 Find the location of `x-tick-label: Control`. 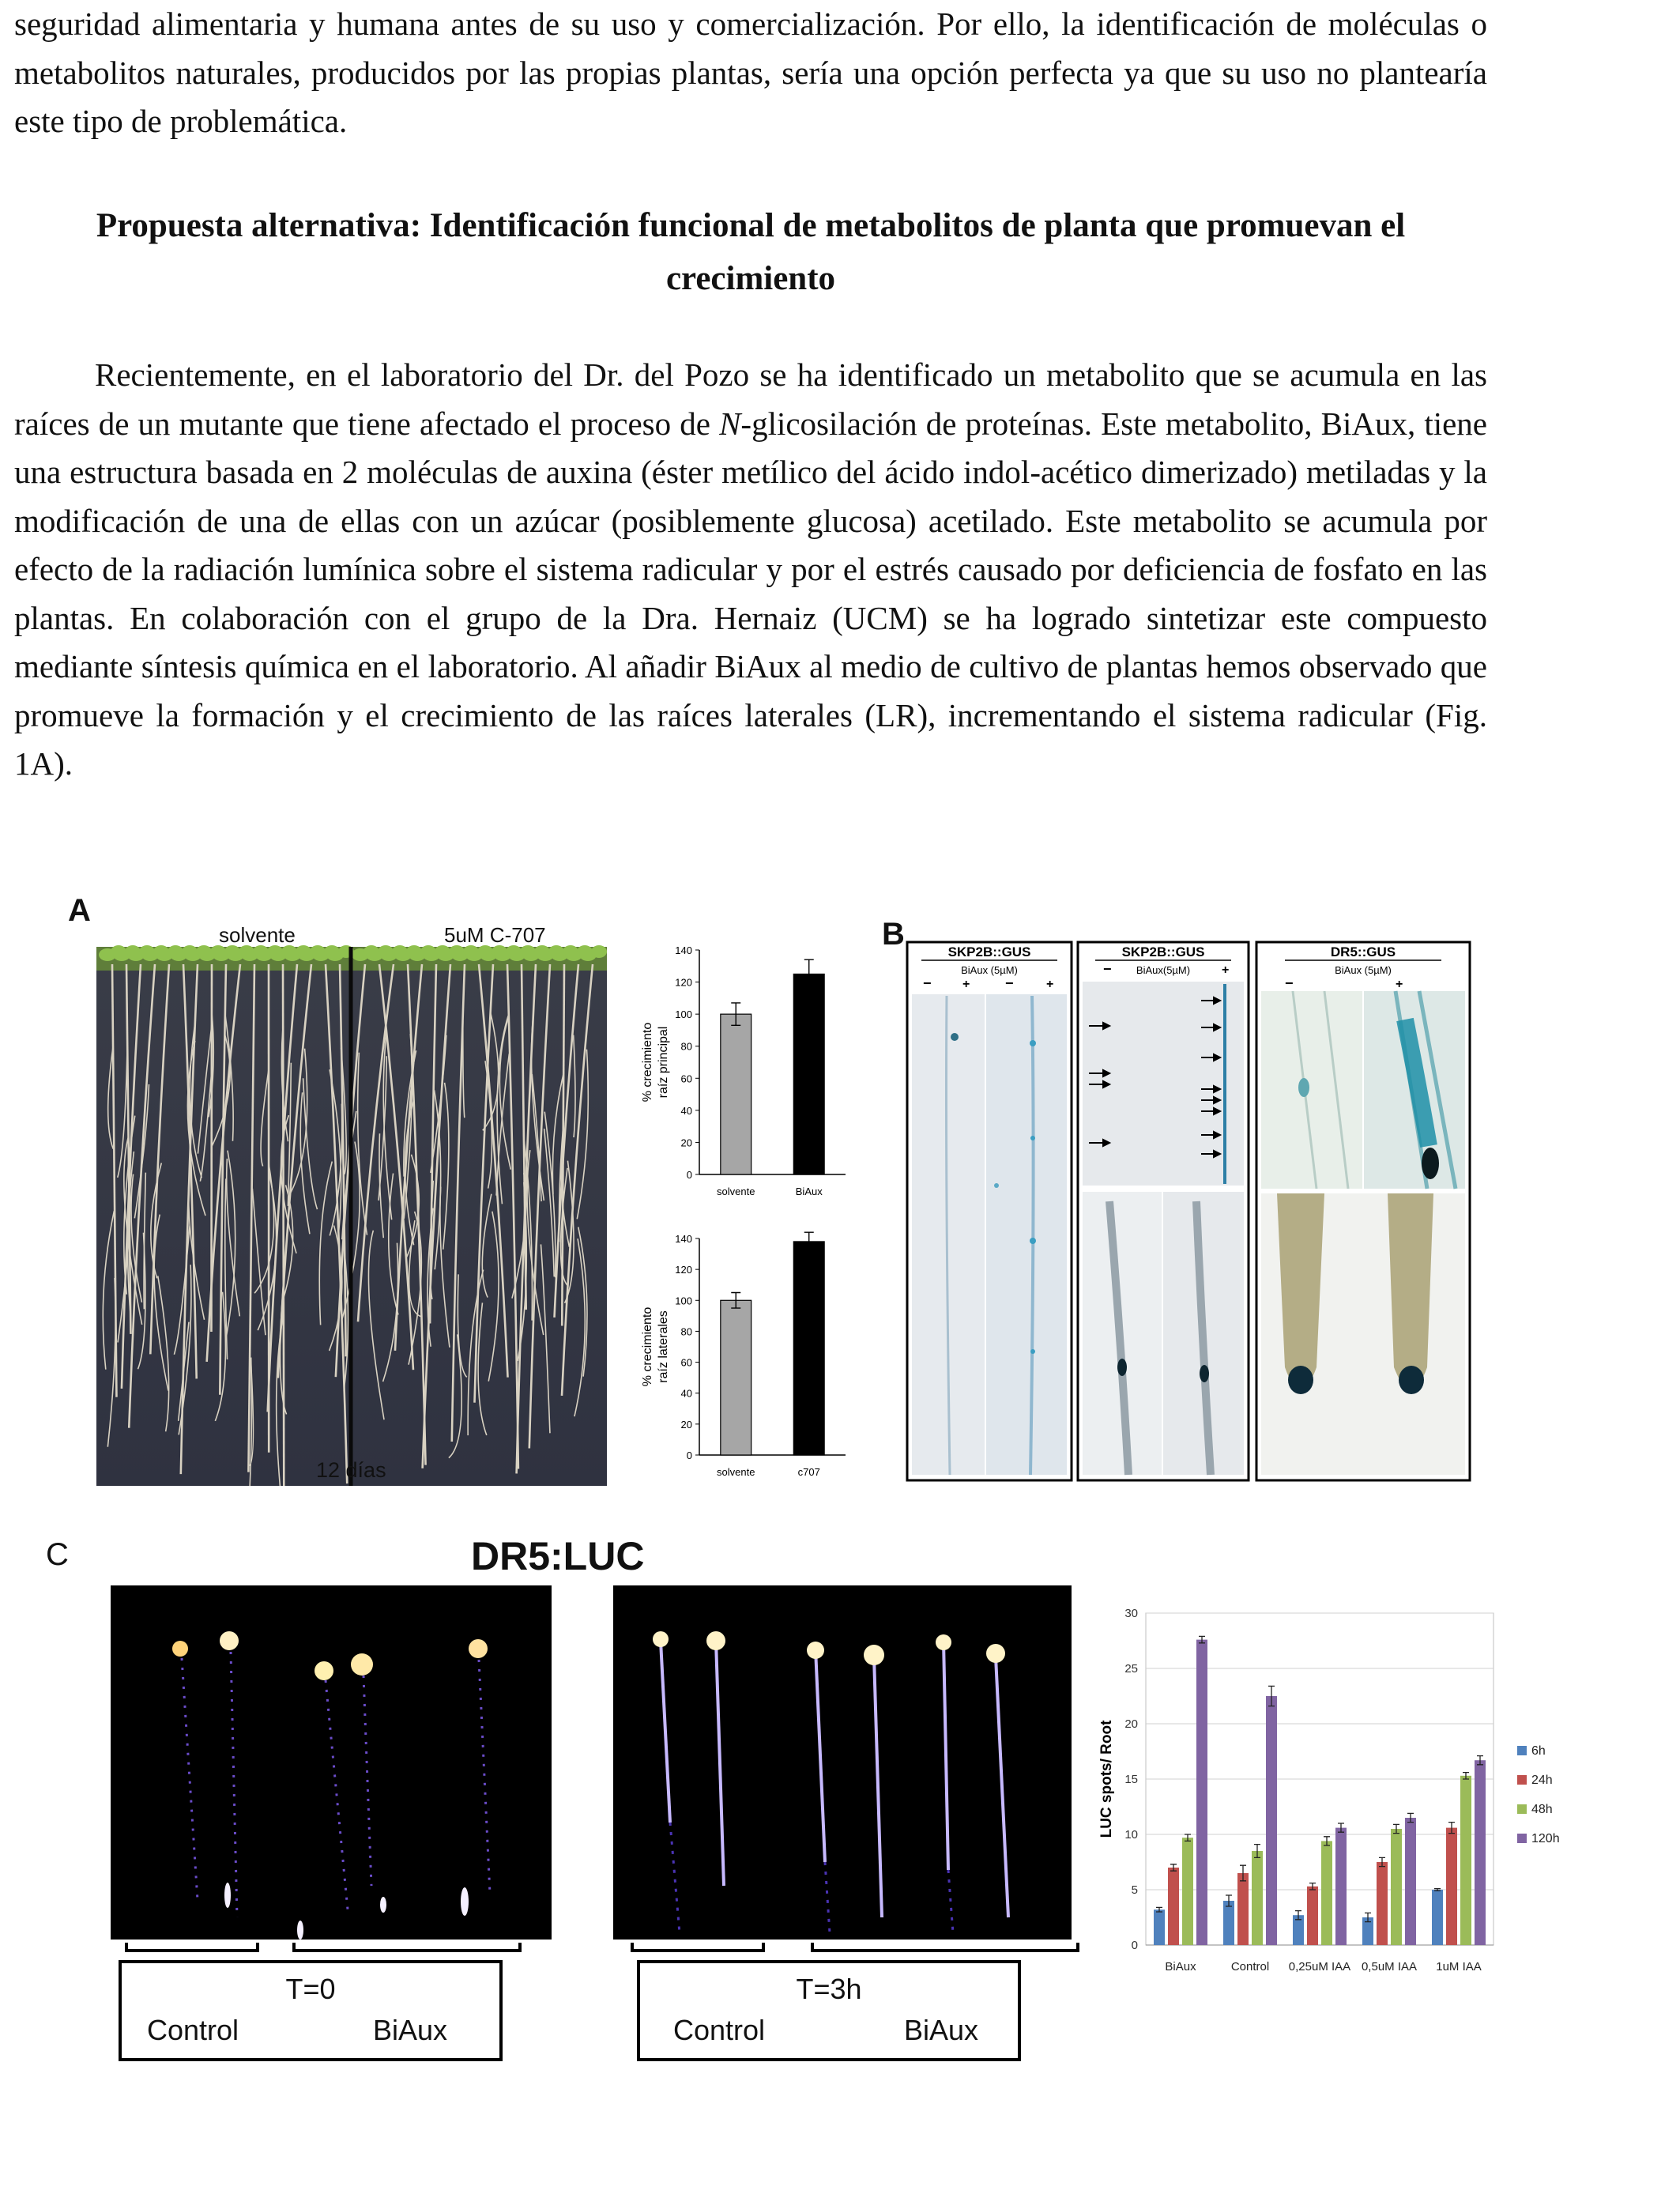

x-tick-label: Control is located at coordinates (1250, 1966).